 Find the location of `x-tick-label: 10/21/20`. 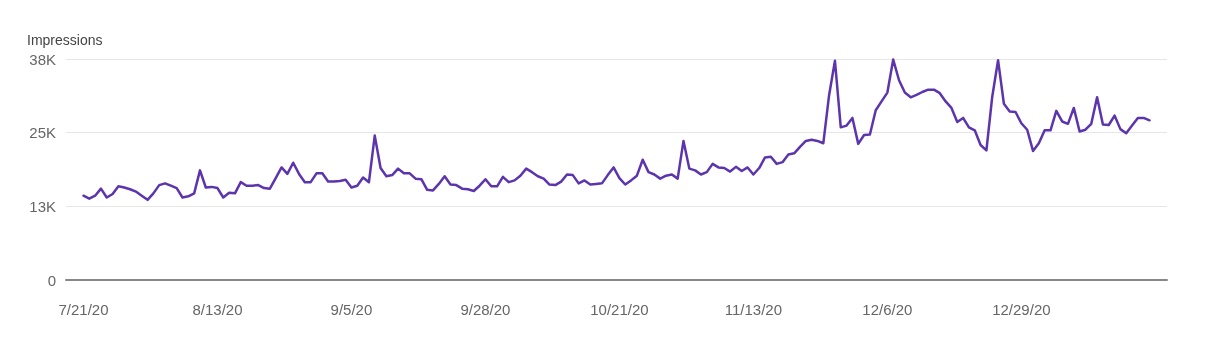

x-tick-label: 10/21/20 is located at coordinates (619, 309).